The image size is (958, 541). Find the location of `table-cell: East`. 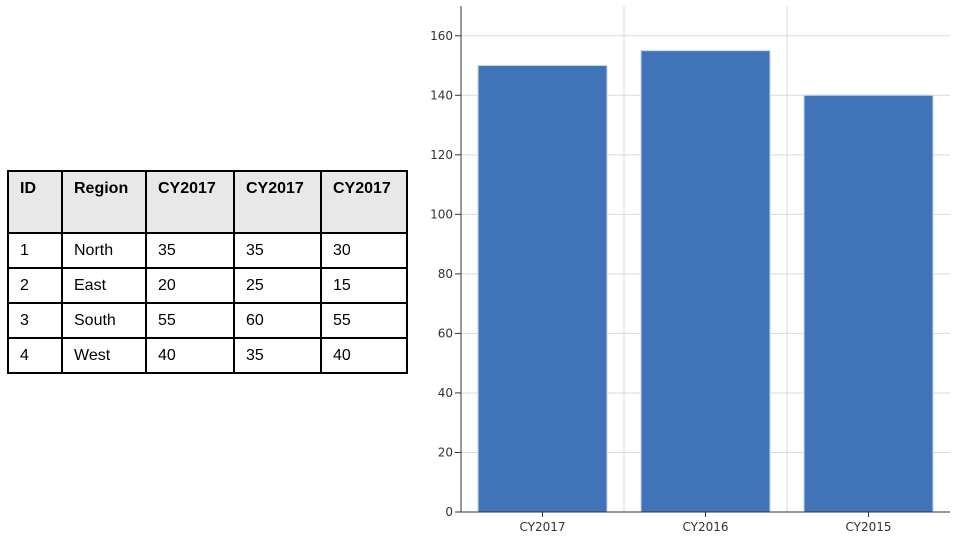

table-cell: East is located at coordinates (104, 285).